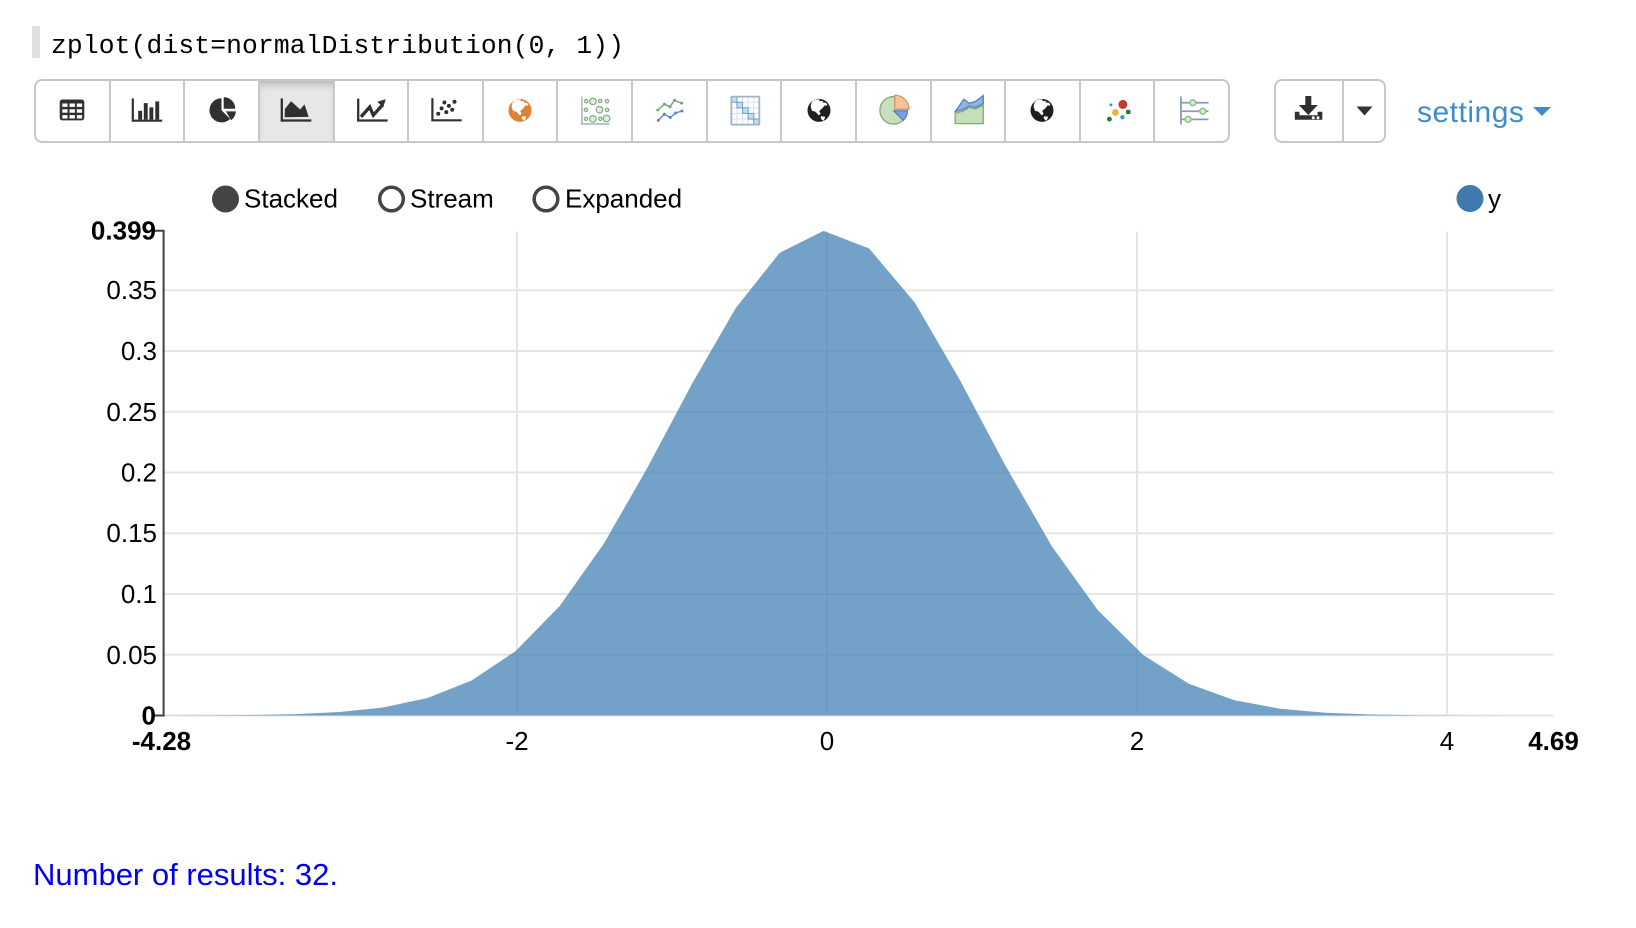  What do you see at coordinates (131, 290) in the screenshot?
I see `svg-text: 0.35` at bounding box center [131, 290].